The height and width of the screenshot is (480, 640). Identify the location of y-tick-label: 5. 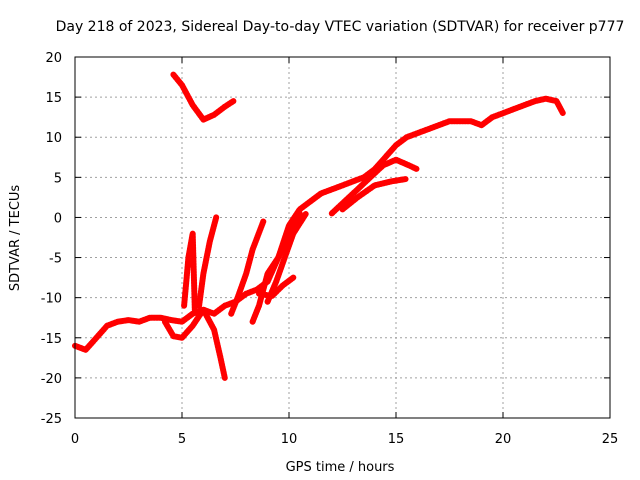
(58, 178).